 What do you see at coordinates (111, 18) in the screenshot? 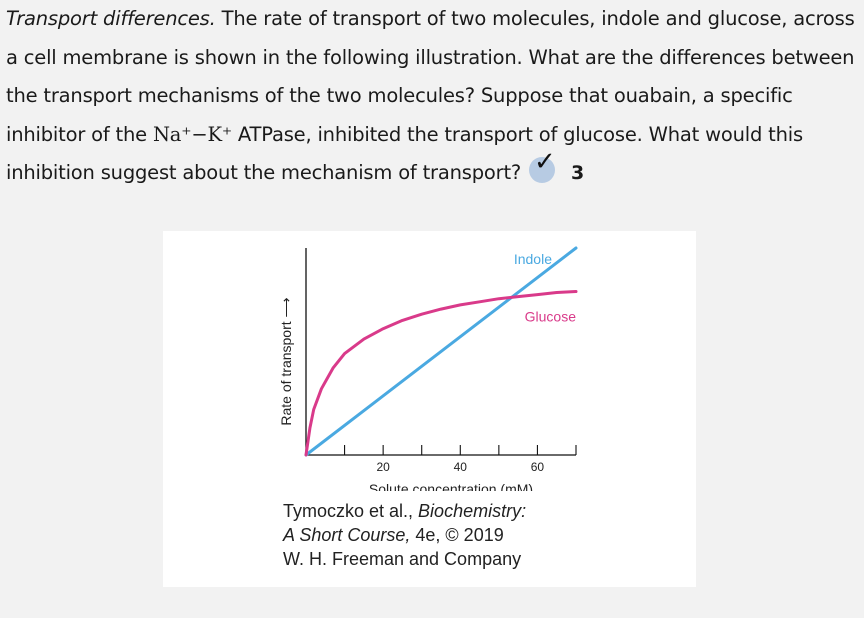
I see `question-lead: Transport differences.` at bounding box center [111, 18].